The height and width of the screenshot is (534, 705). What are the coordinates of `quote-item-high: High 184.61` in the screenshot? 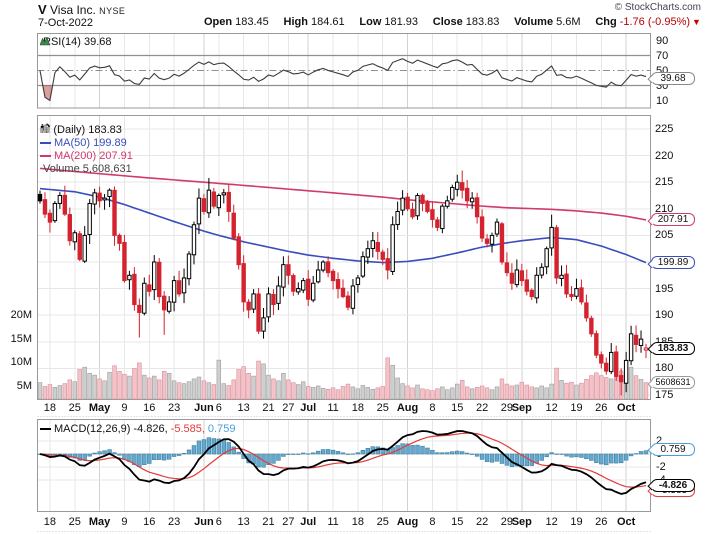 It's located at (314, 22).